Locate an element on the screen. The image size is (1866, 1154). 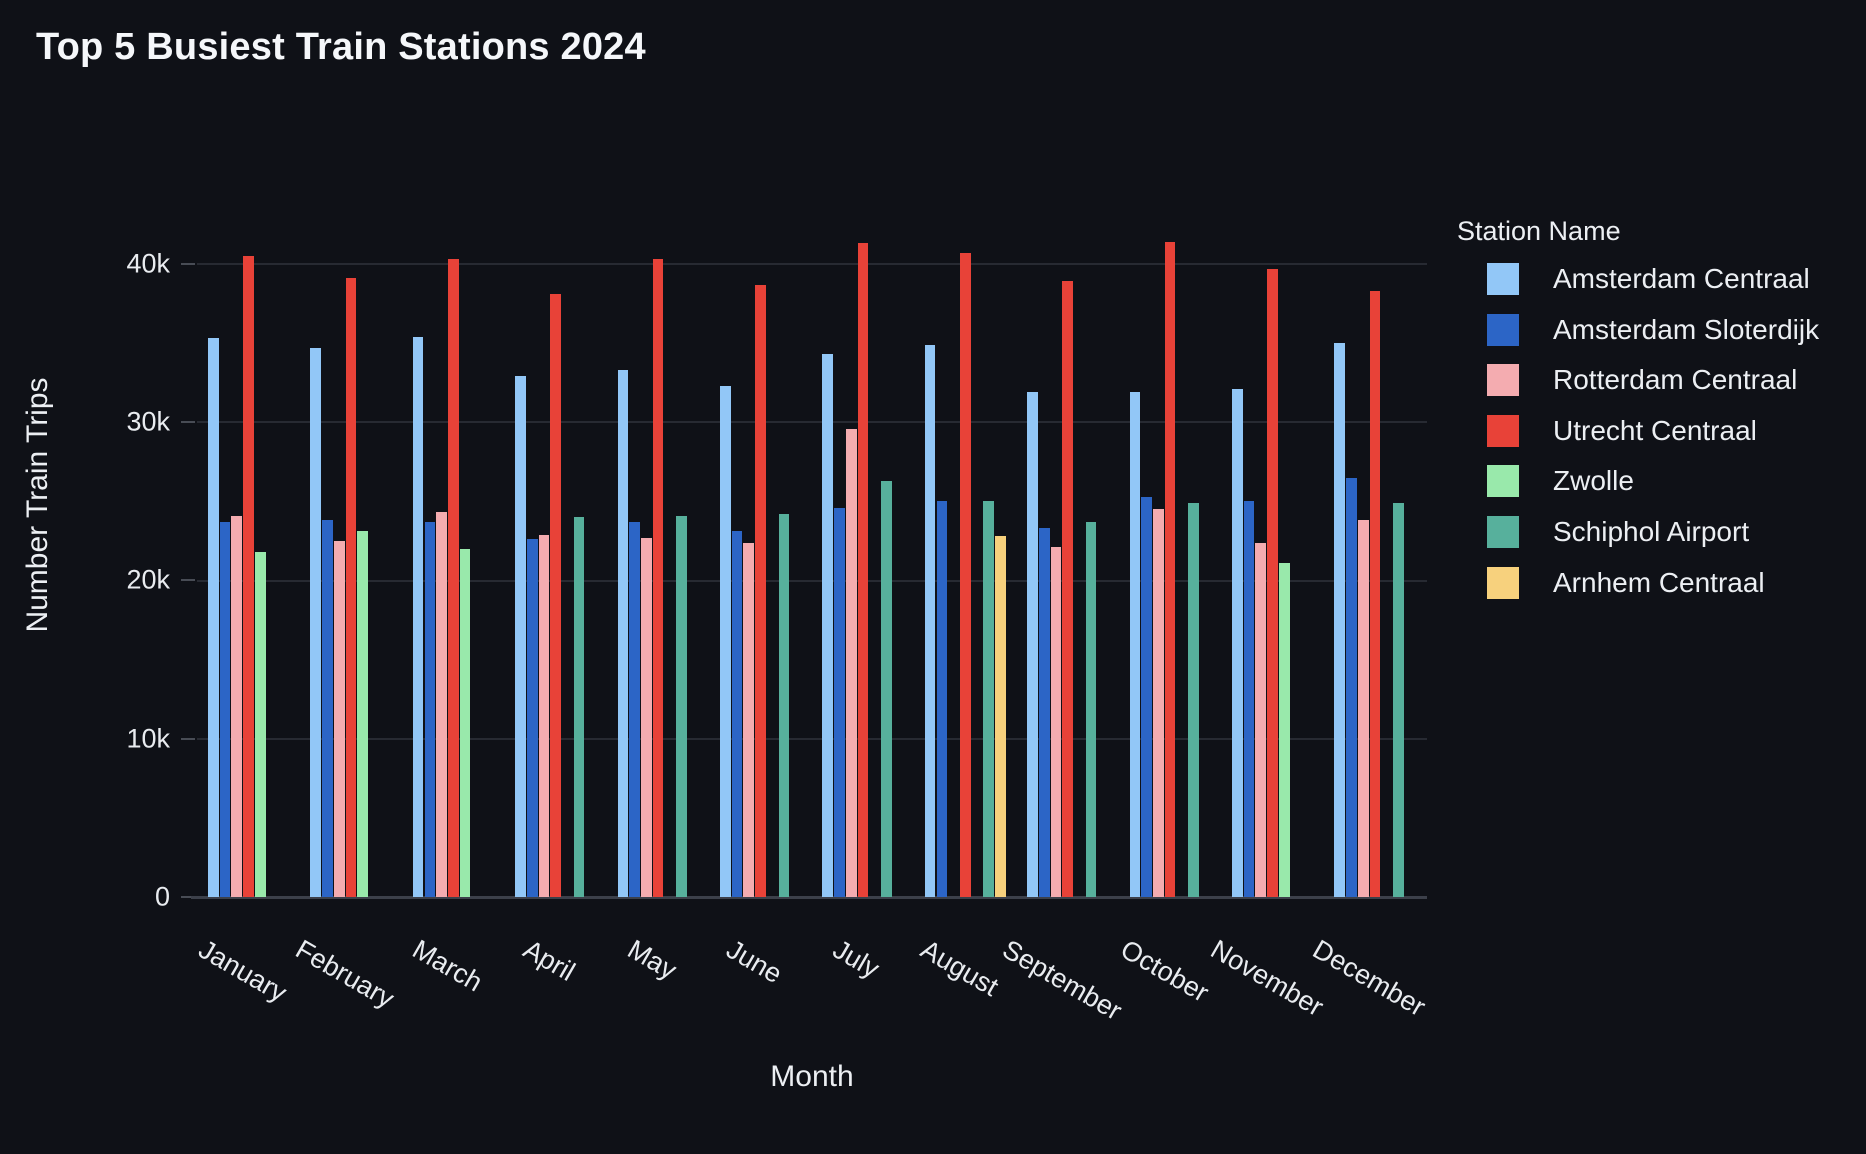
x-tick-label: December is located at coordinates (1369, 978).